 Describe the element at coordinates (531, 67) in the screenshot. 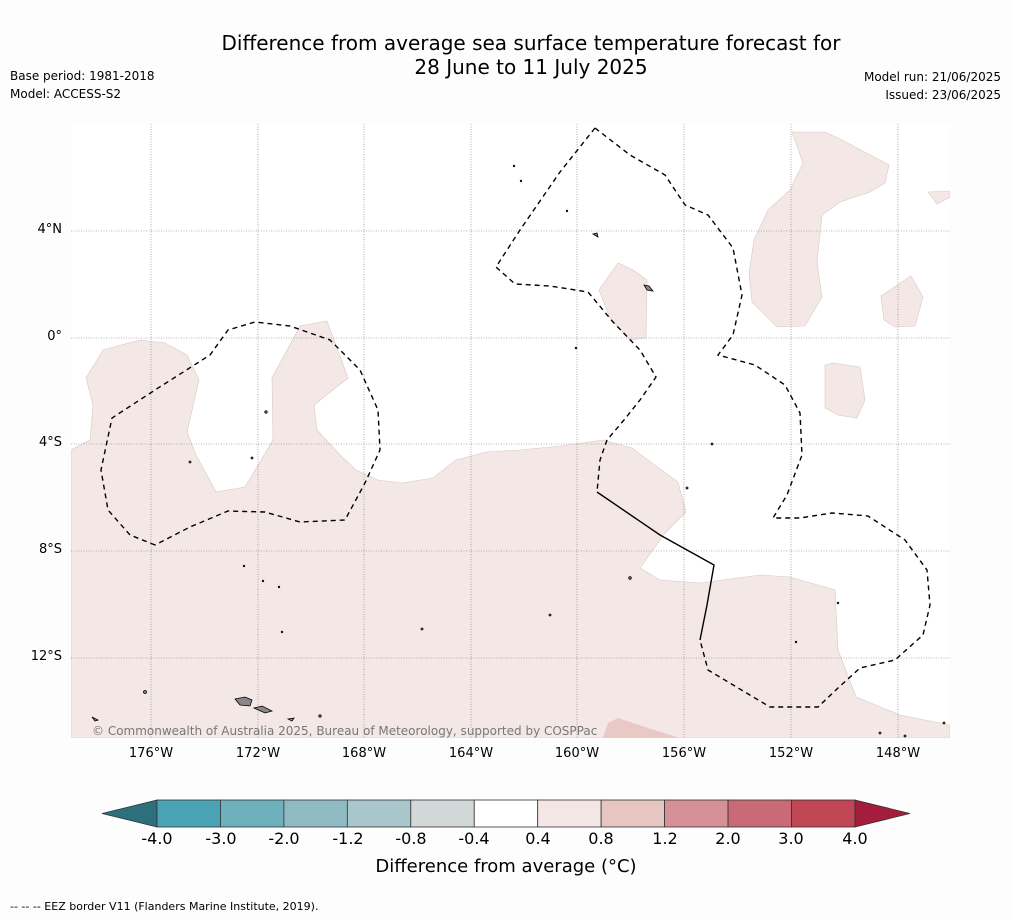

I see `title-line-2: 28 June to 11 July 2025` at that location.